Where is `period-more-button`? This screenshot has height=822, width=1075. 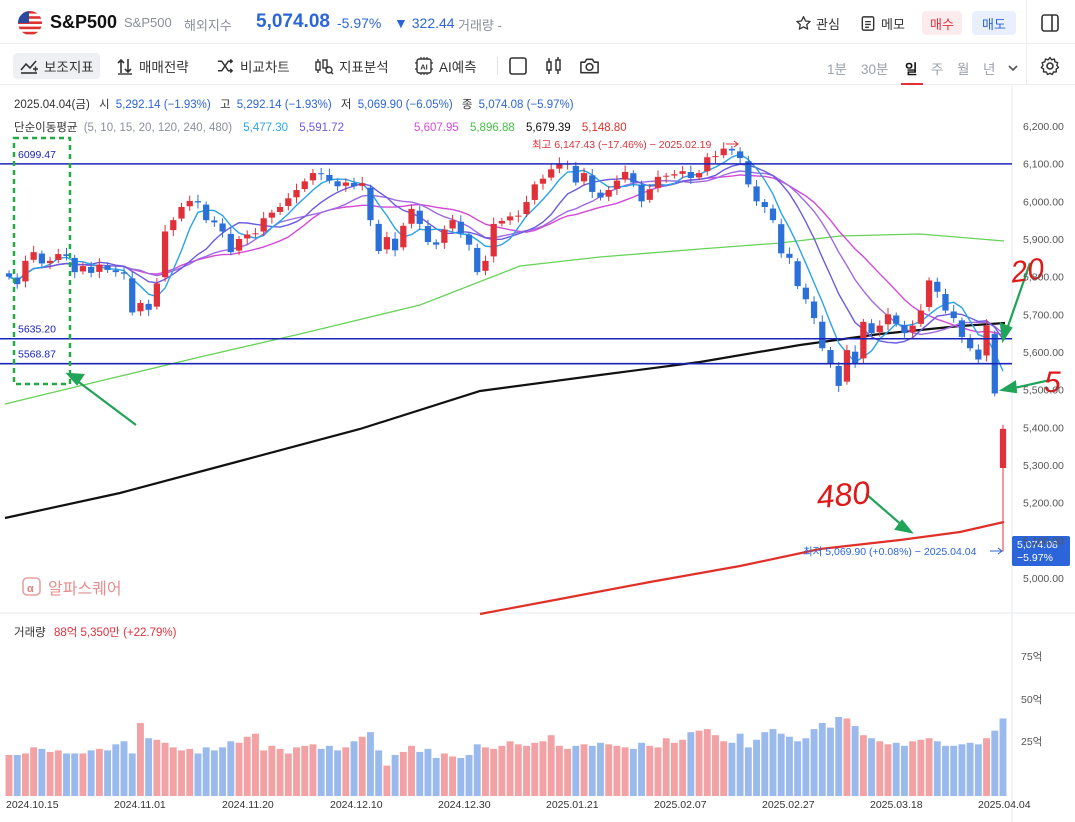
period-more-button is located at coordinates (1013, 68).